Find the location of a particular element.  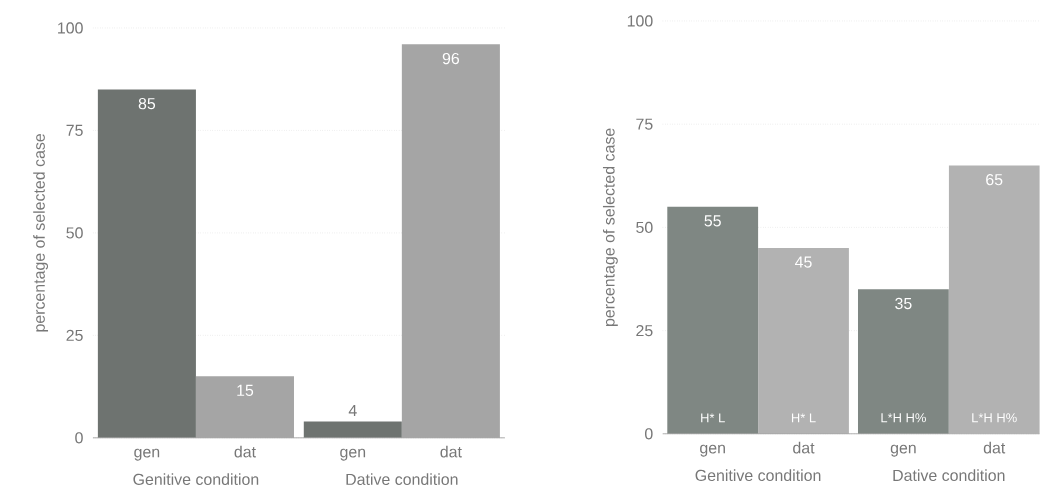

data-label: 4 is located at coordinates (352, 410).